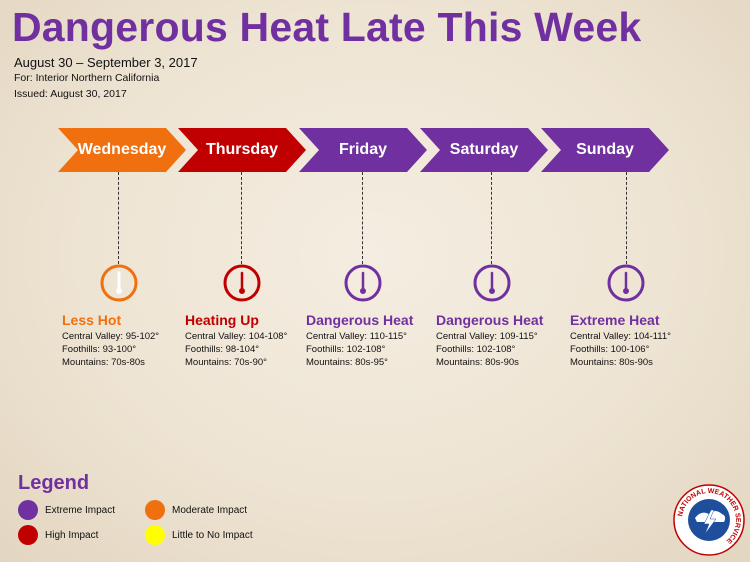 The height and width of the screenshot is (562, 750). What do you see at coordinates (111, 336) in the screenshot?
I see `central-valley-temp: Central Valley: 95-102°` at bounding box center [111, 336].